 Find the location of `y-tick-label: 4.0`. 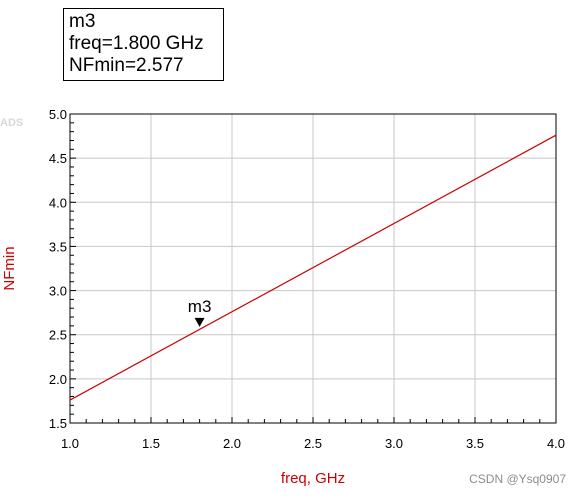

y-tick-label: 4.0 is located at coordinates (58, 202).